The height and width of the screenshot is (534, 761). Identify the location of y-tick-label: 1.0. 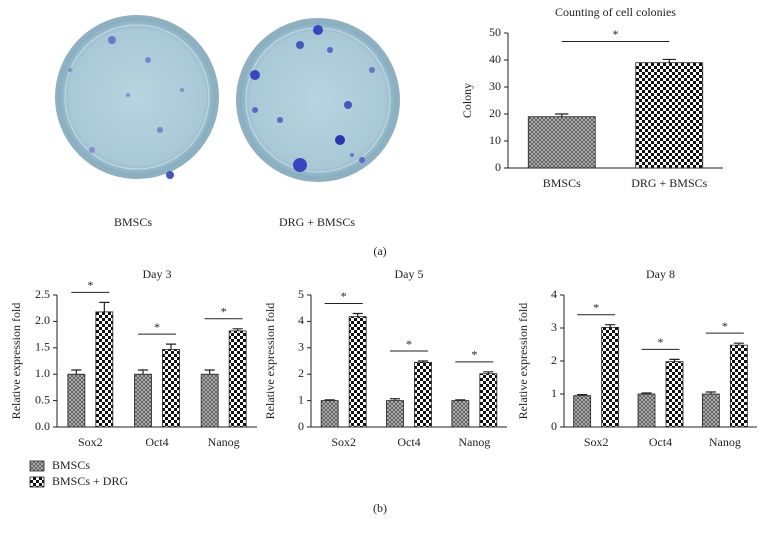
(42, 373).